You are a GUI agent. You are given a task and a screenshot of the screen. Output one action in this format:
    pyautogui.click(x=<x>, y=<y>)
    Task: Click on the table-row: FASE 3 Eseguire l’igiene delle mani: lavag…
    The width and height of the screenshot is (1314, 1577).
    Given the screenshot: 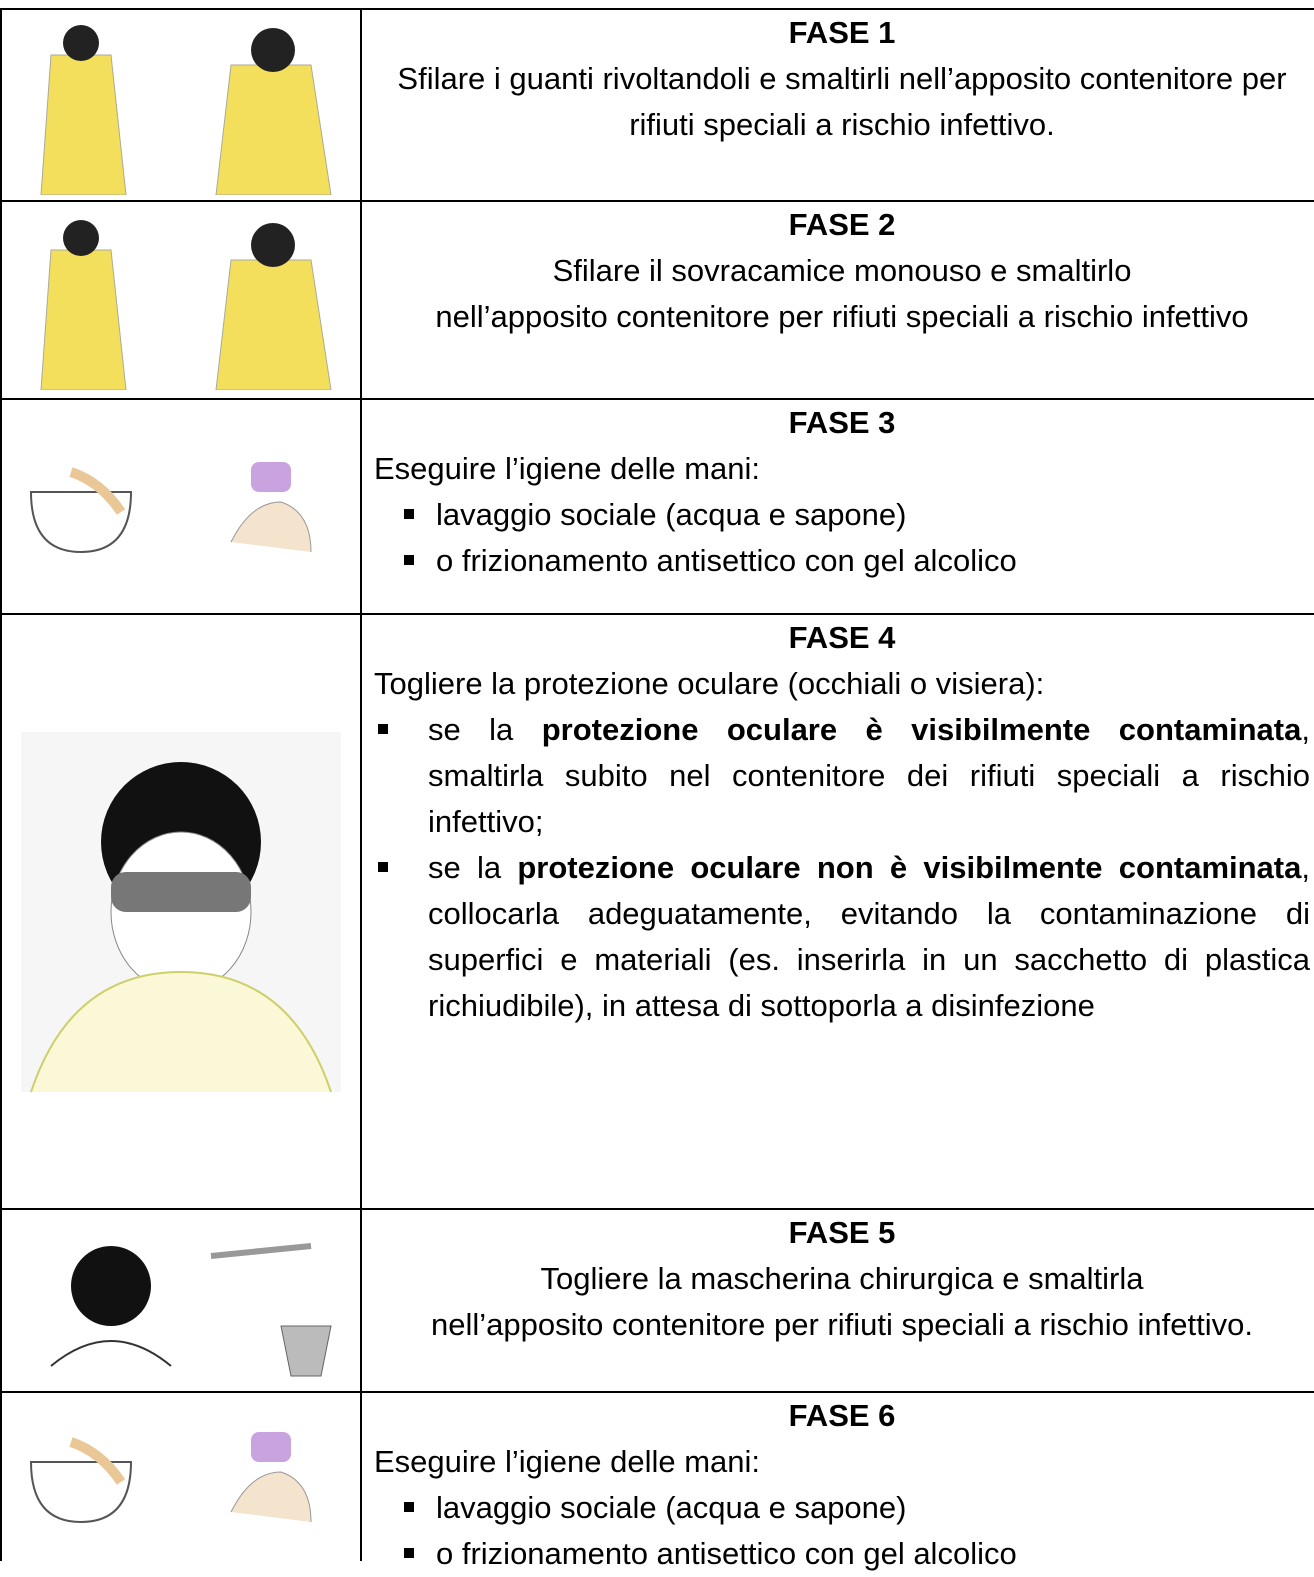 What is the action you would take?
    pyautogui.click(x=657, y=505)
    